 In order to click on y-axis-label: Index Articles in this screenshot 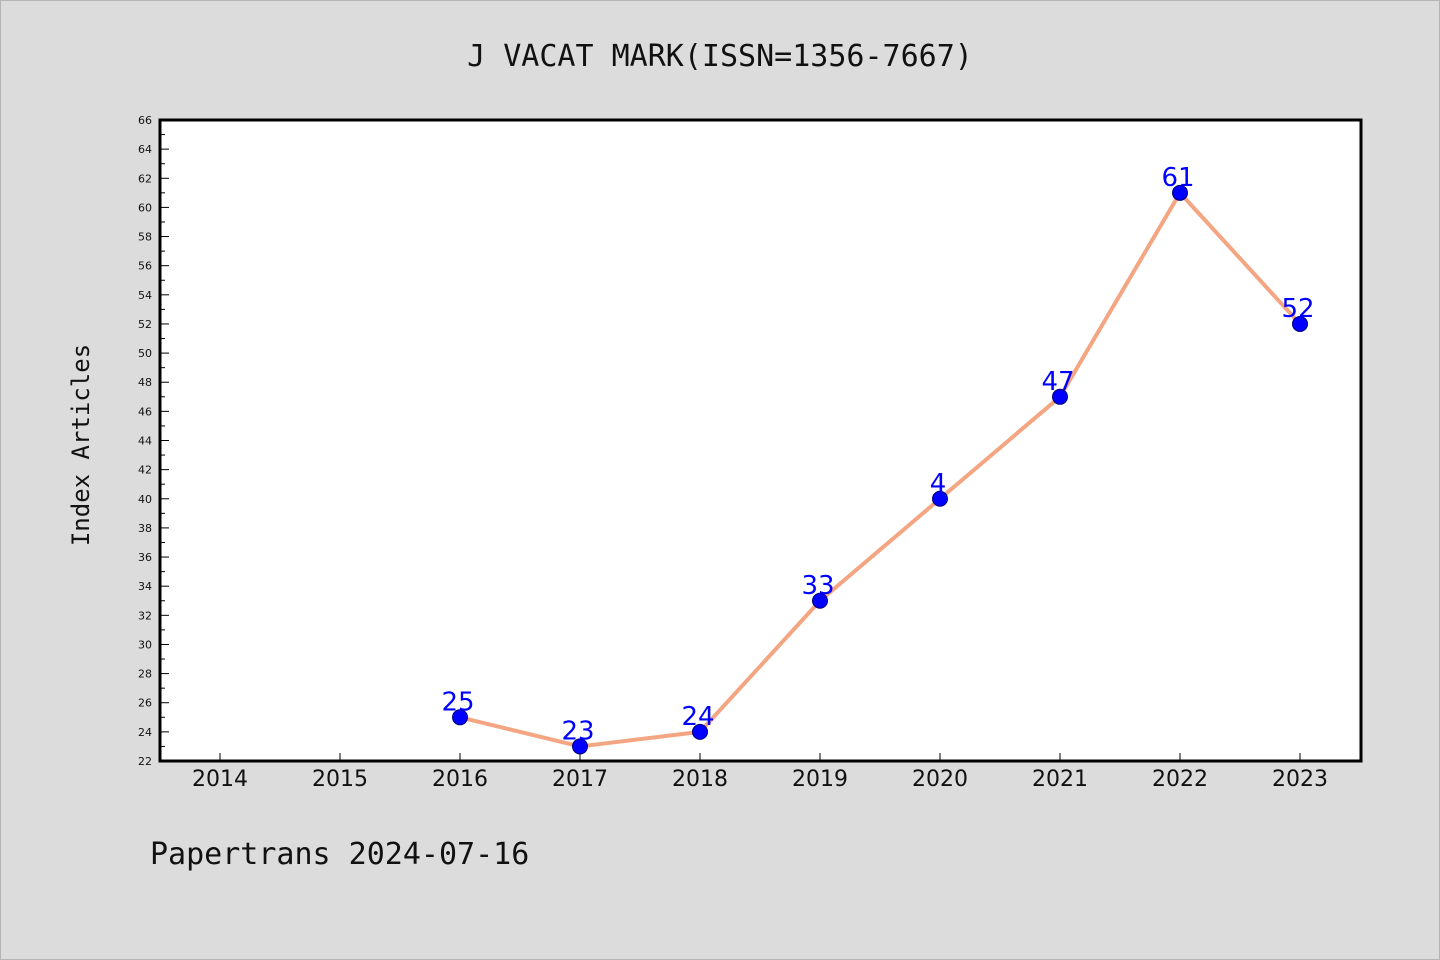, I will do `click(81, 445)`.